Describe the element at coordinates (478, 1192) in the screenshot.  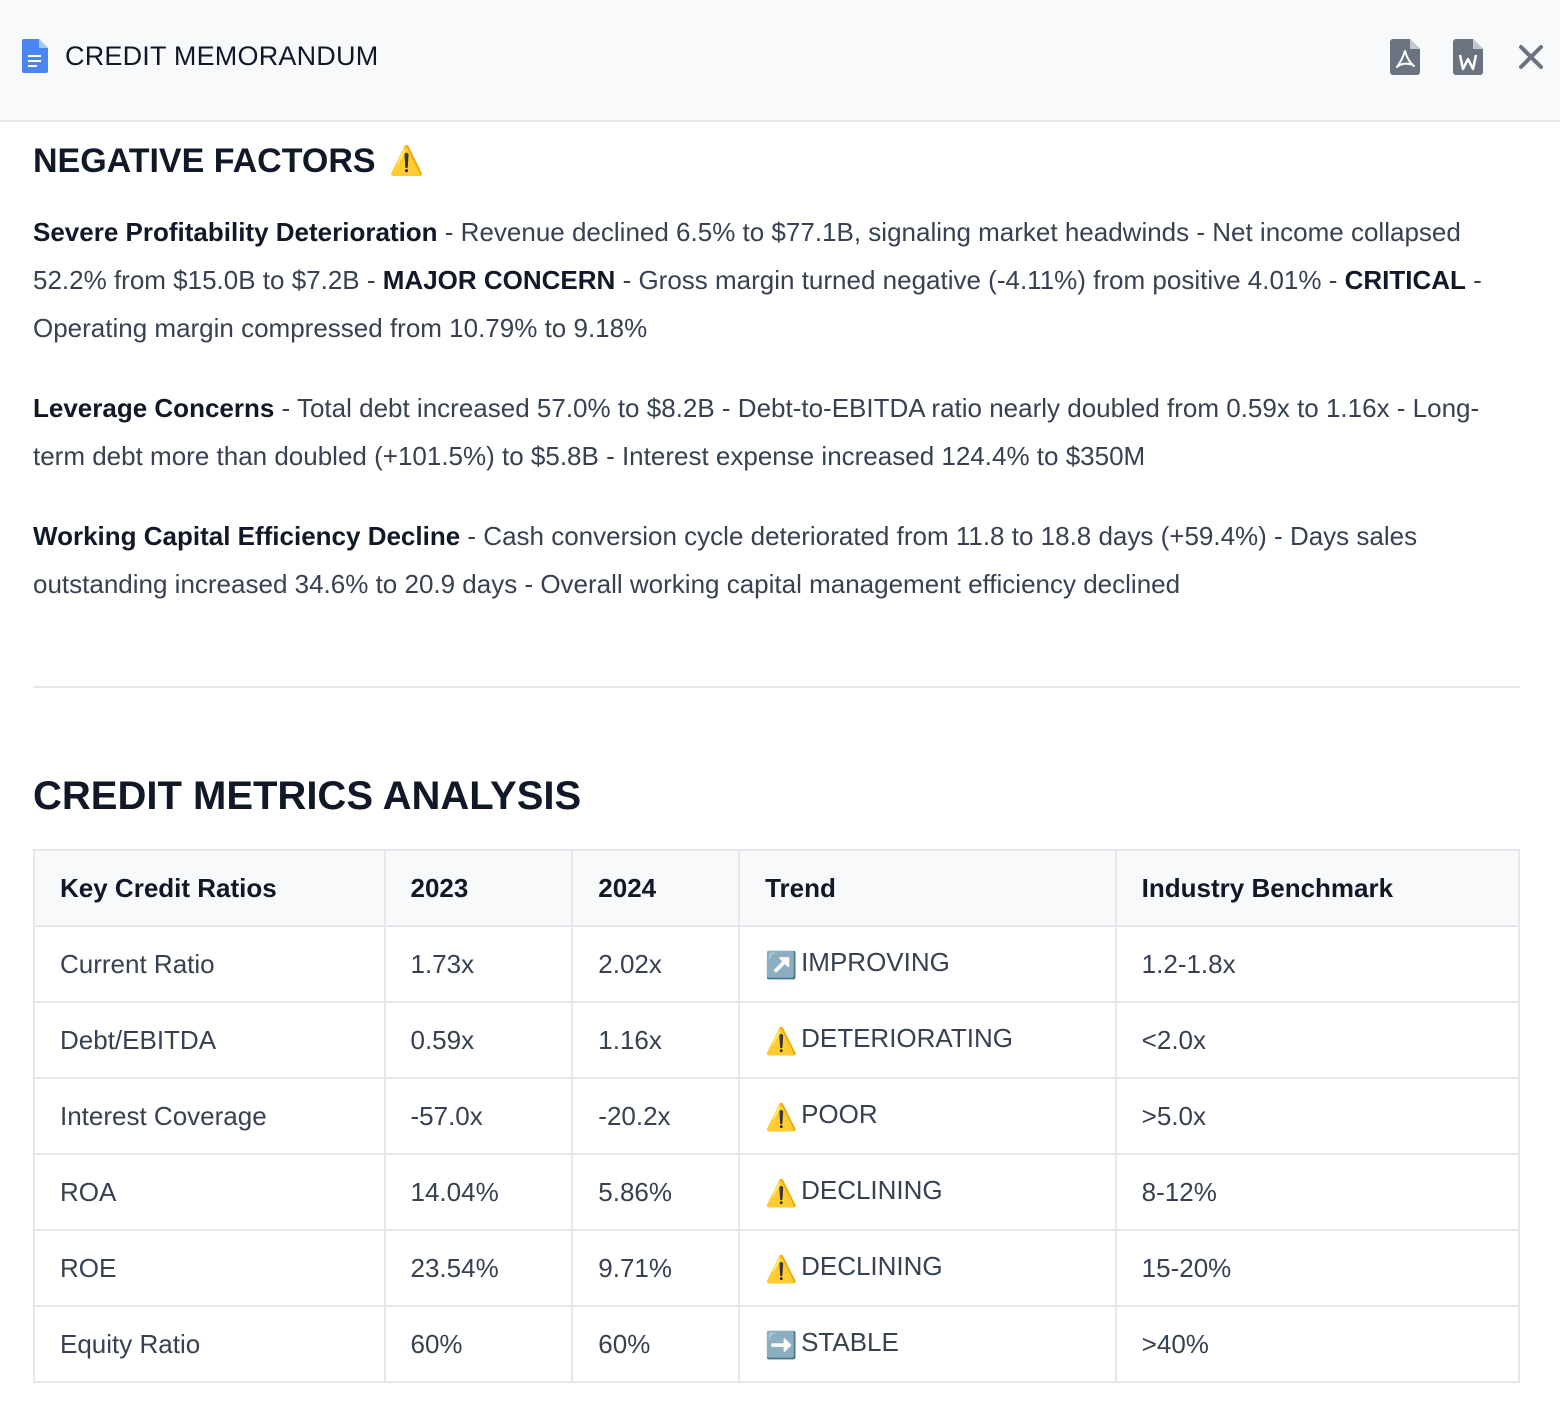
I see `value-2023: 14.04%` at that location.